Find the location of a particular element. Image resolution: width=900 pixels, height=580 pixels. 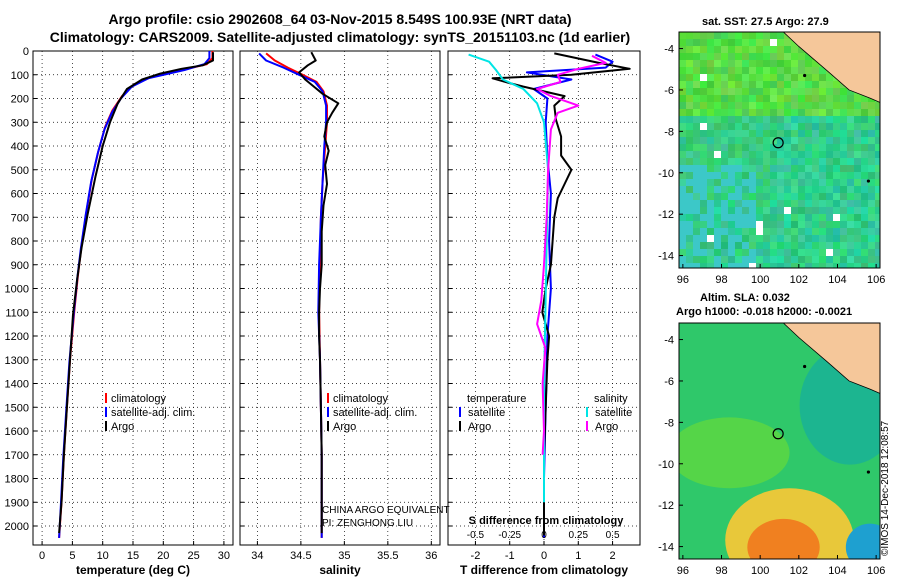

series-line-s-argo is located at coordinates (571, 254).